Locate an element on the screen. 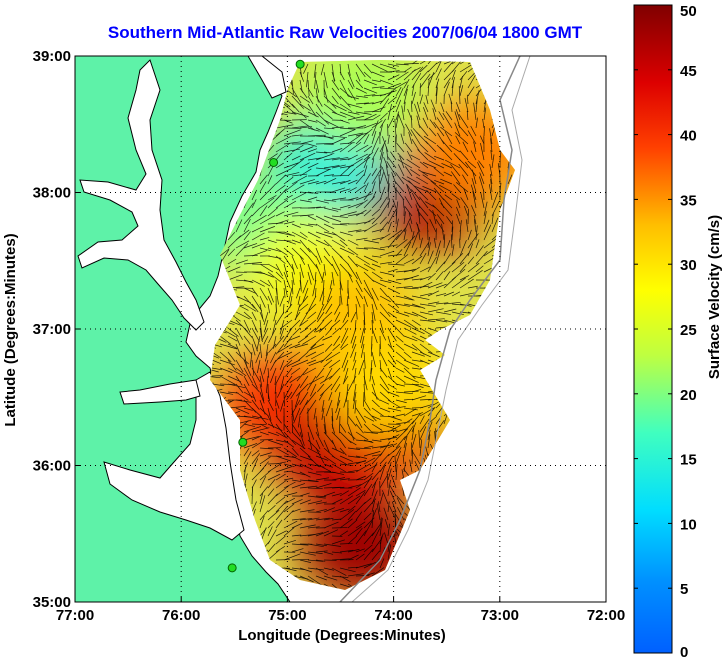 The width and height of the screenshot is (724, 659). colorbar-tick-label: 50 is located at coordinates (688, 11).